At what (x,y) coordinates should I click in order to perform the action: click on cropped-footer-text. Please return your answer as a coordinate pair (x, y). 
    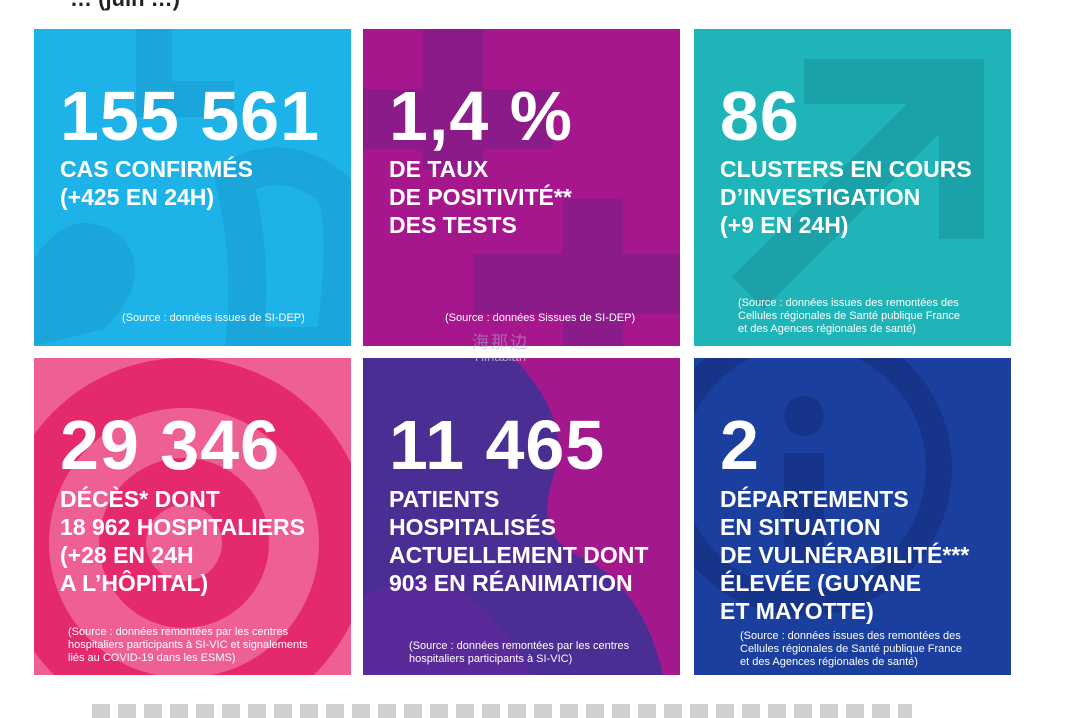
    Looking at the image, I should click on (502, 711).